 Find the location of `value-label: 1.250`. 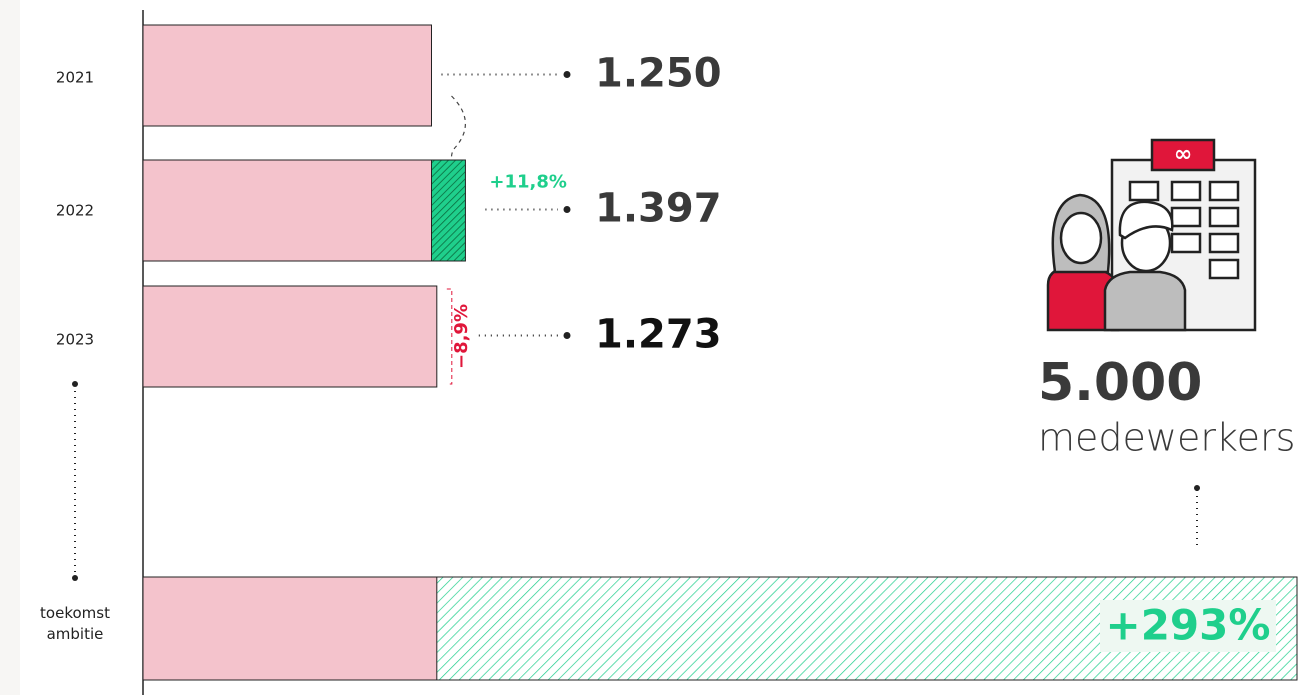

value-label: 1.250 is located at coordinates (658, 74).